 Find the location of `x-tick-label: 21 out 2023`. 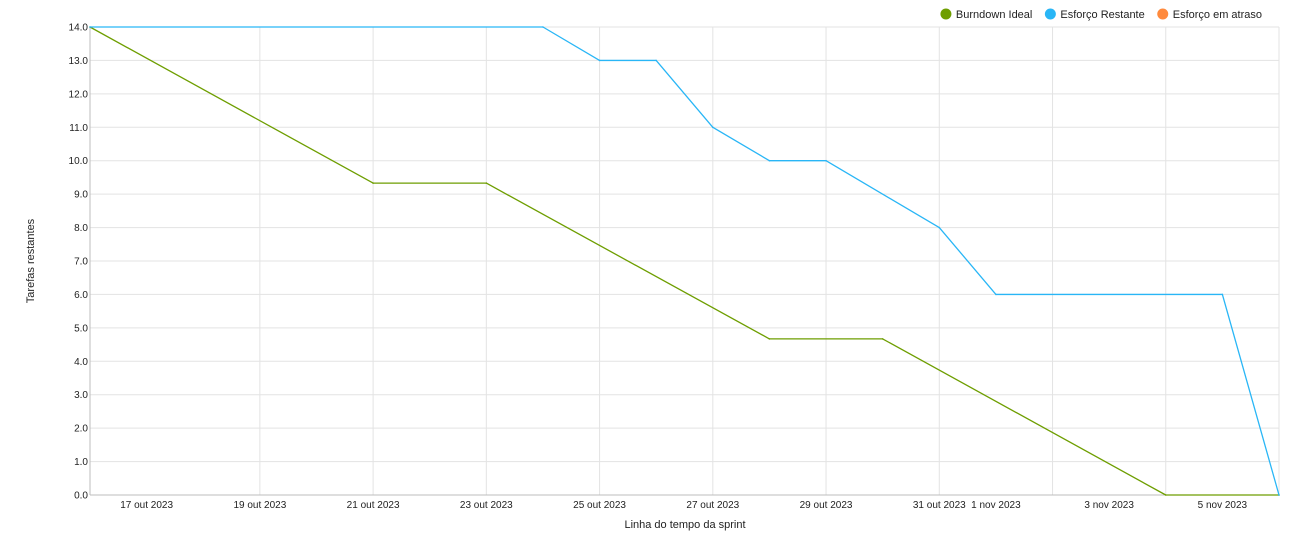

x-tick-label: 21 out 2023 is located at coordinates (373, 505).